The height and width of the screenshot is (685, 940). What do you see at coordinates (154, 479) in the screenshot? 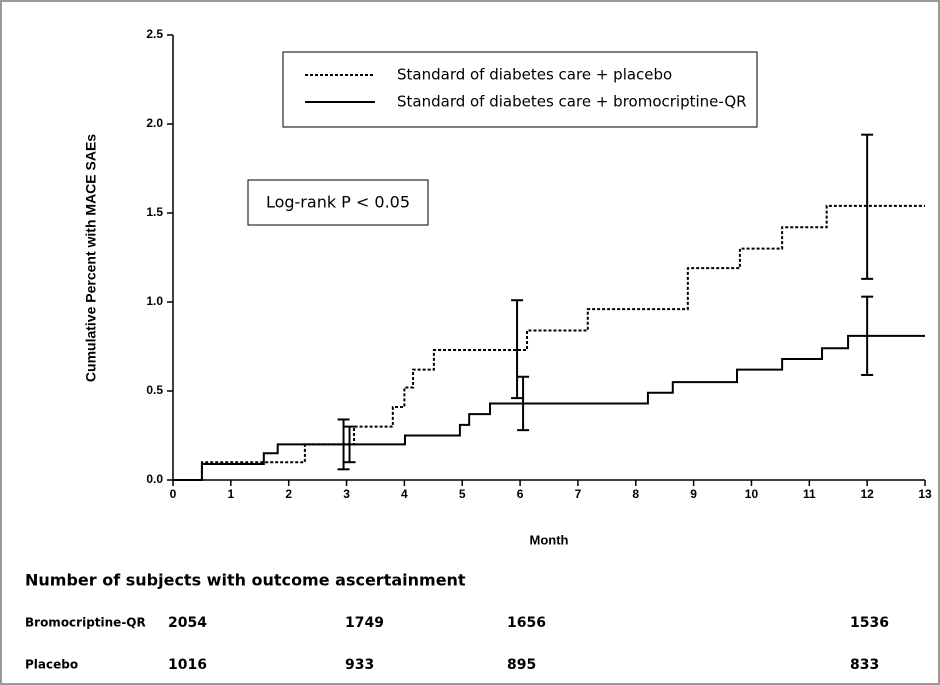
I see `y-tick-label: 0.0` at bounding box center [154, 479].